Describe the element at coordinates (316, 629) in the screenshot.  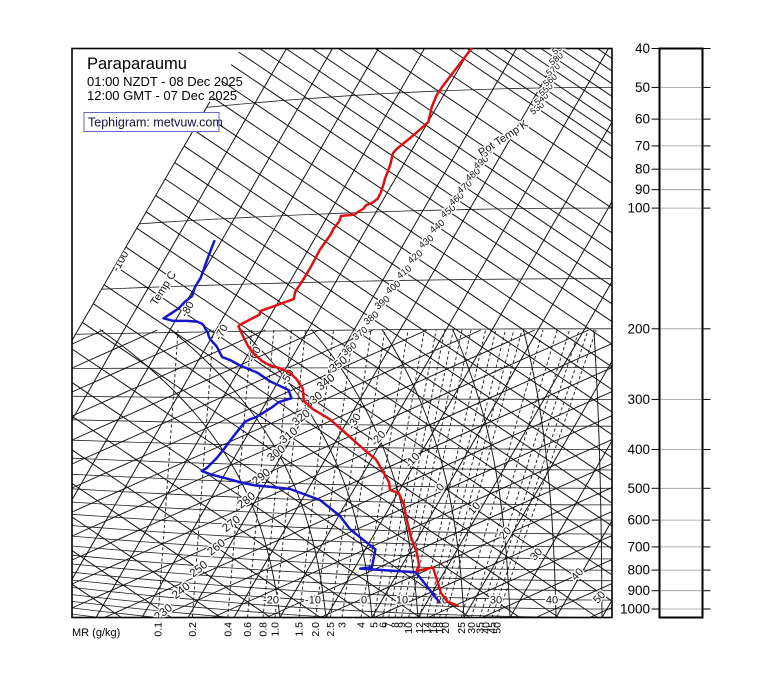
I see `svg-text: 2.0` at that location.